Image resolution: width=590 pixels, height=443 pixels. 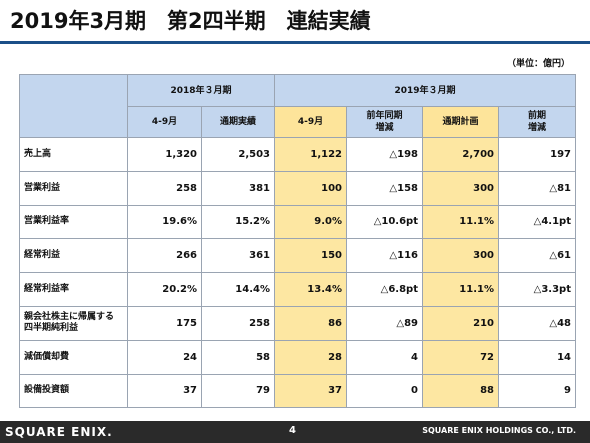 I want to click on value-cell: 9, so click(x=537, y=391).